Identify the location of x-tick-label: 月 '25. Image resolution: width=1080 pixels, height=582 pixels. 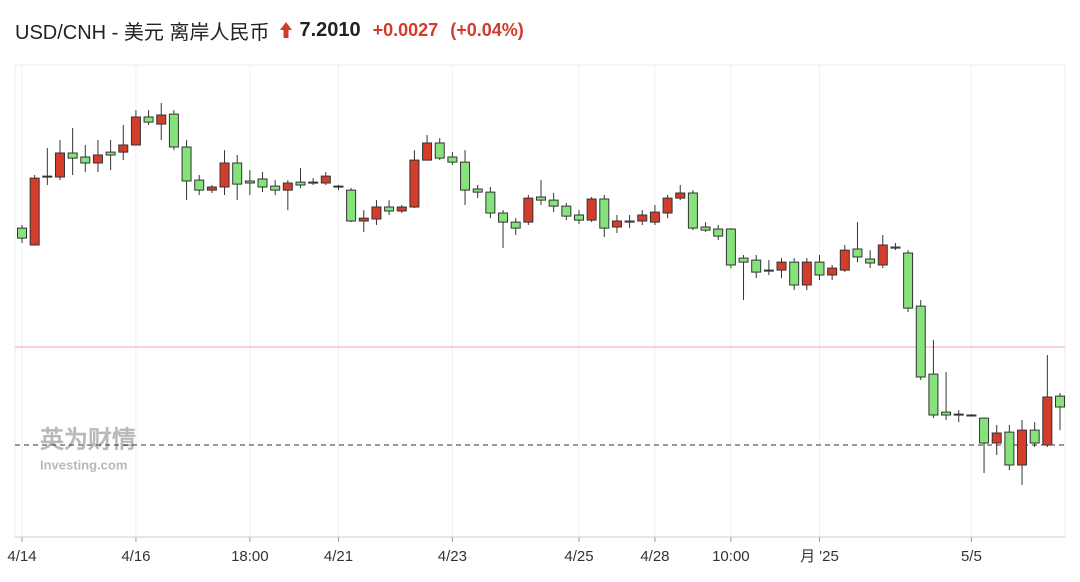
(819, 556).